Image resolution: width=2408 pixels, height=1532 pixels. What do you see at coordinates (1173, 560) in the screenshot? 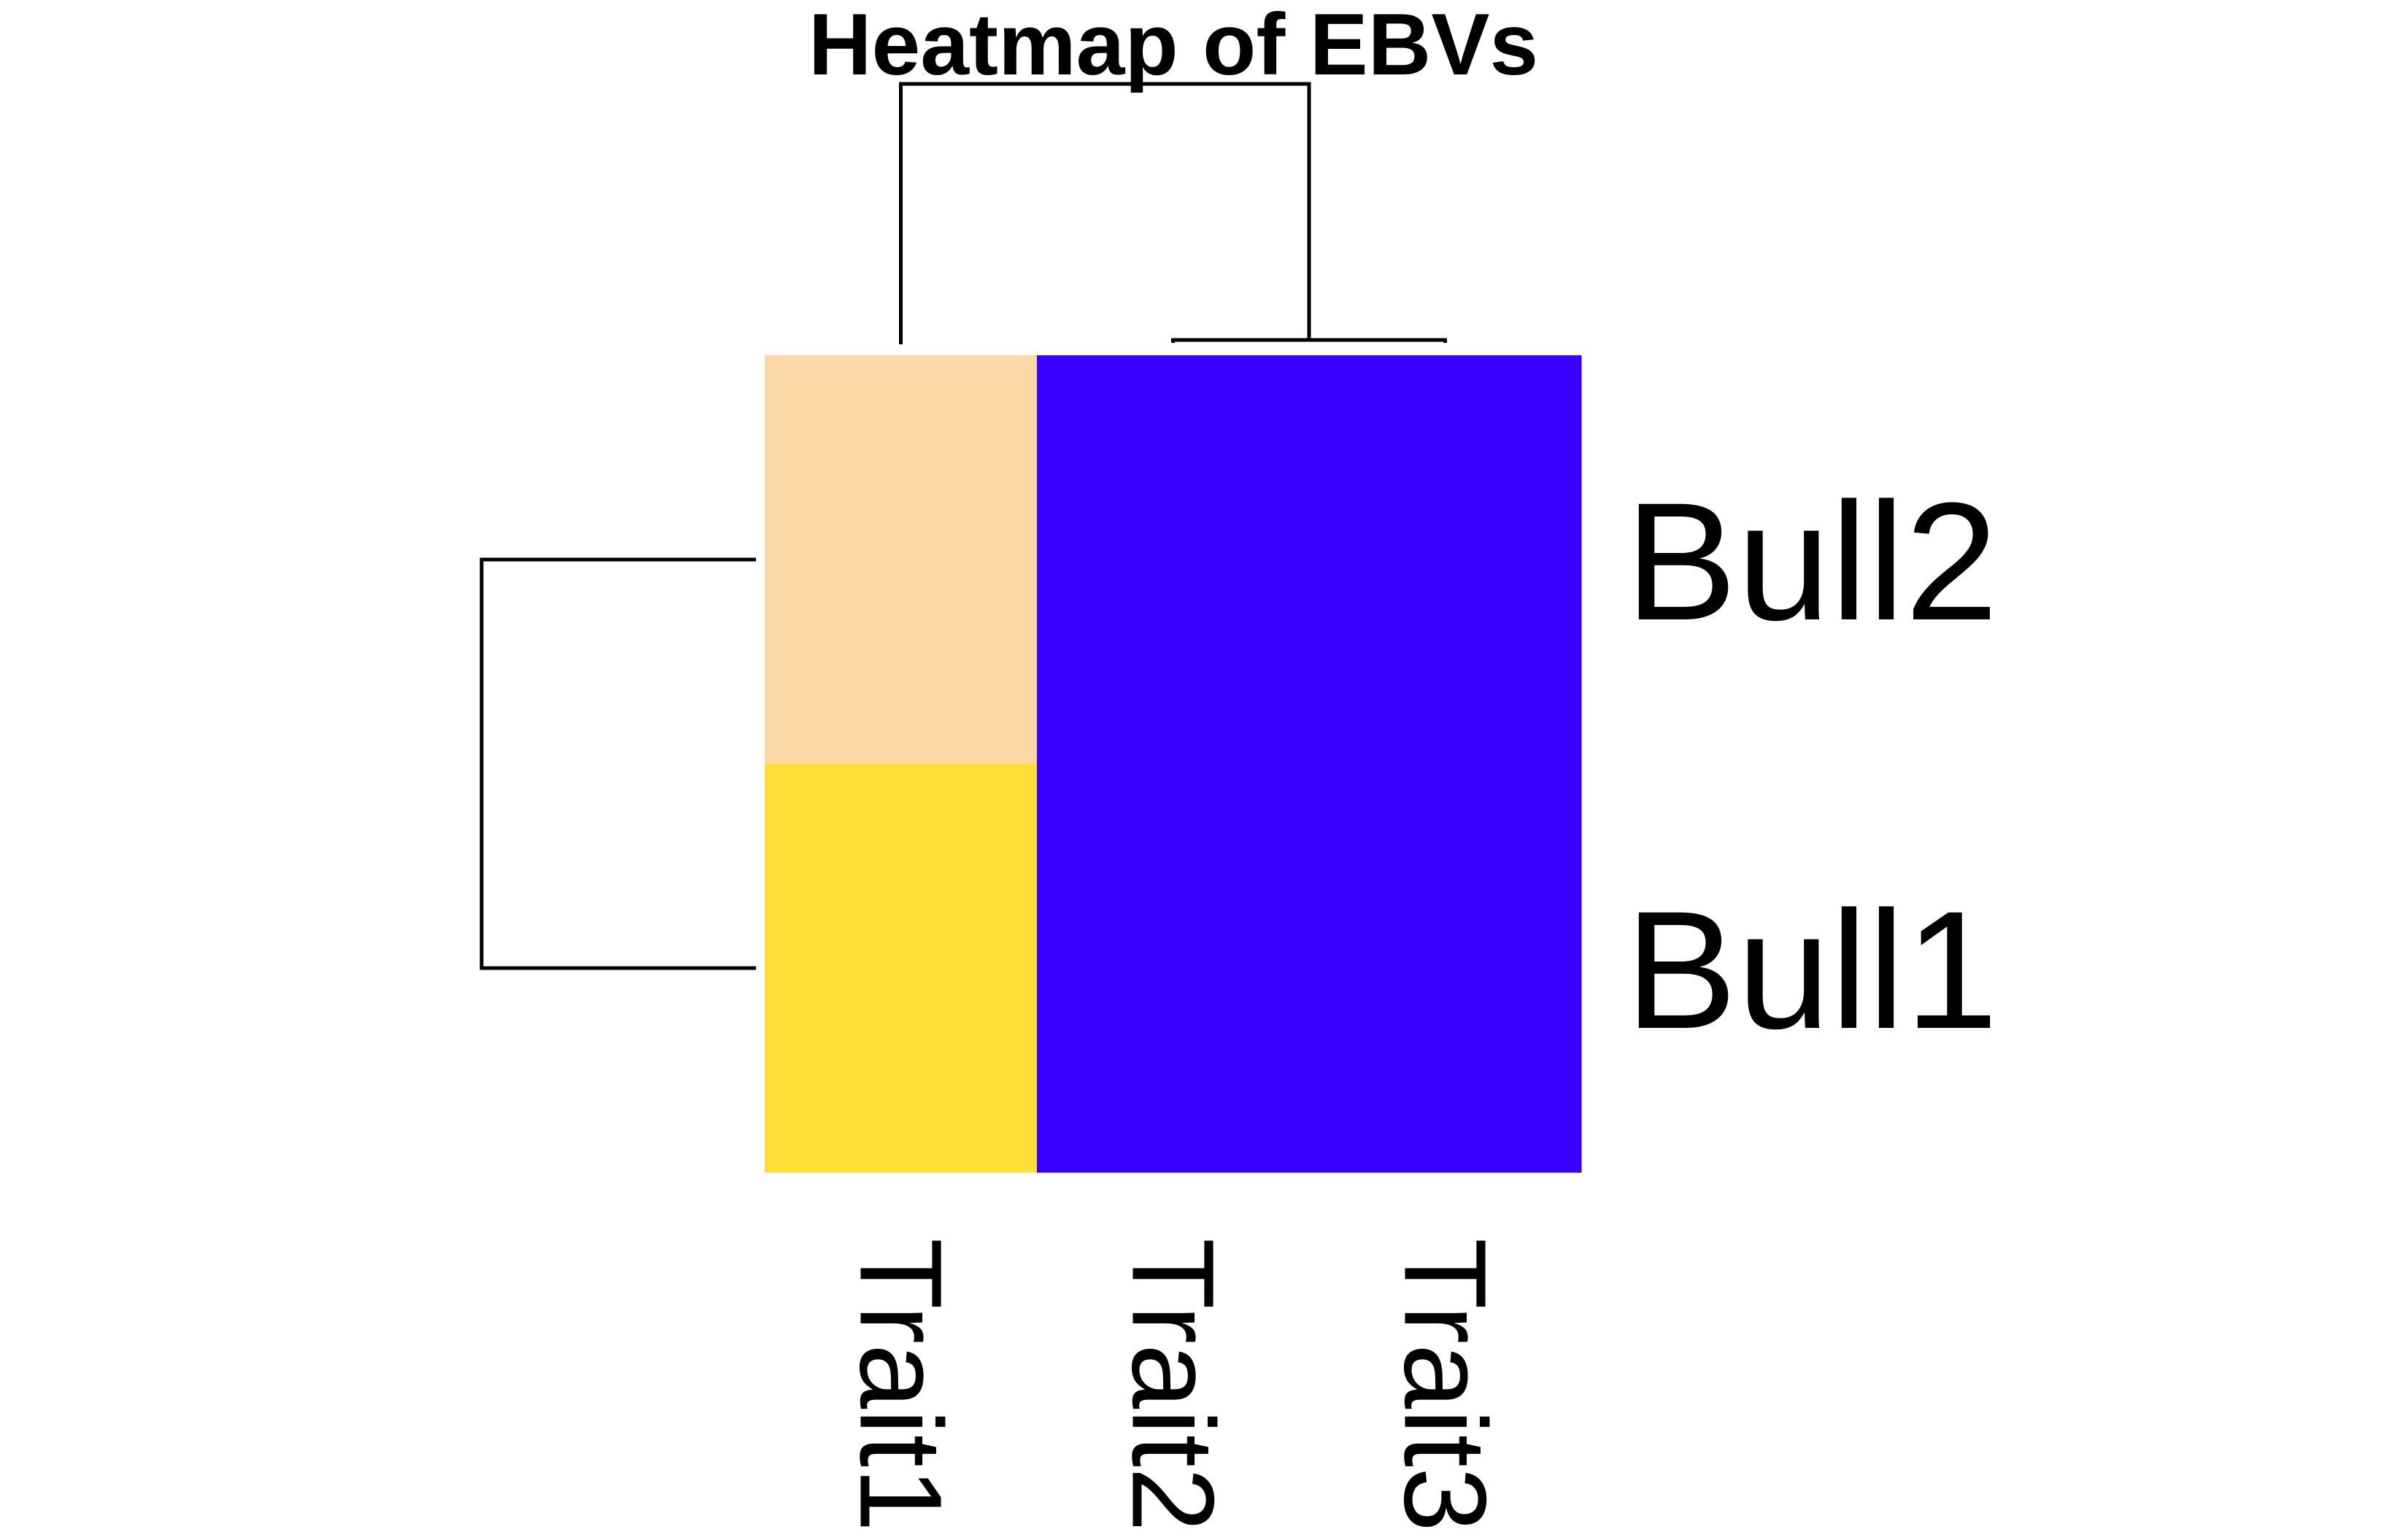
I see `heatmap-cell-bull2-trait2` at bounding box center [1173, 560].